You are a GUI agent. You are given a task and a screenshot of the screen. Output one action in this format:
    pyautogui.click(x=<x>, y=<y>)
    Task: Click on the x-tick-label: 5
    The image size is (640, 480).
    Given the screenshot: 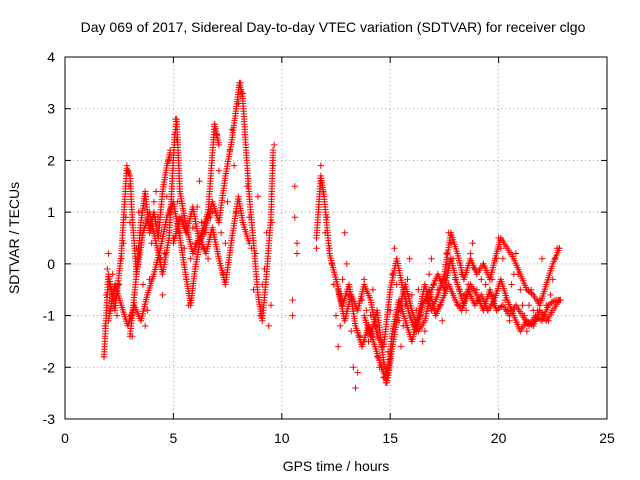 What is the action you would take?
    pyautogui.click(x=174, y=438)
    